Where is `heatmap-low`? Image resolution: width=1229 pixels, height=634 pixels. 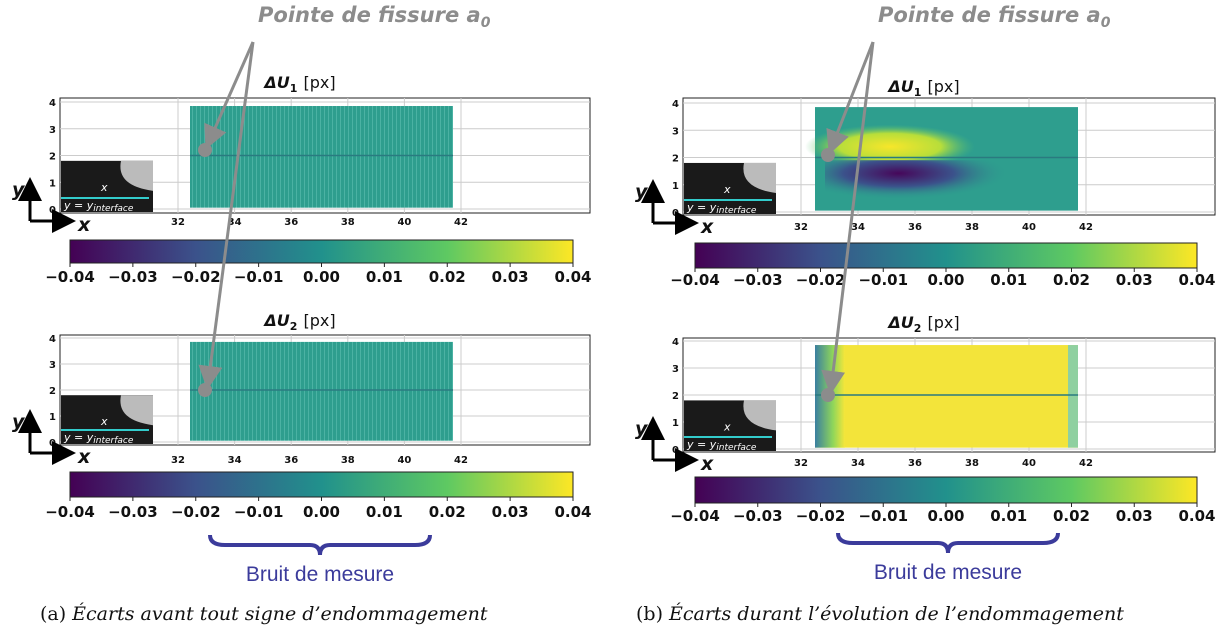 heatmap-low is located at coordinates (917, 182).